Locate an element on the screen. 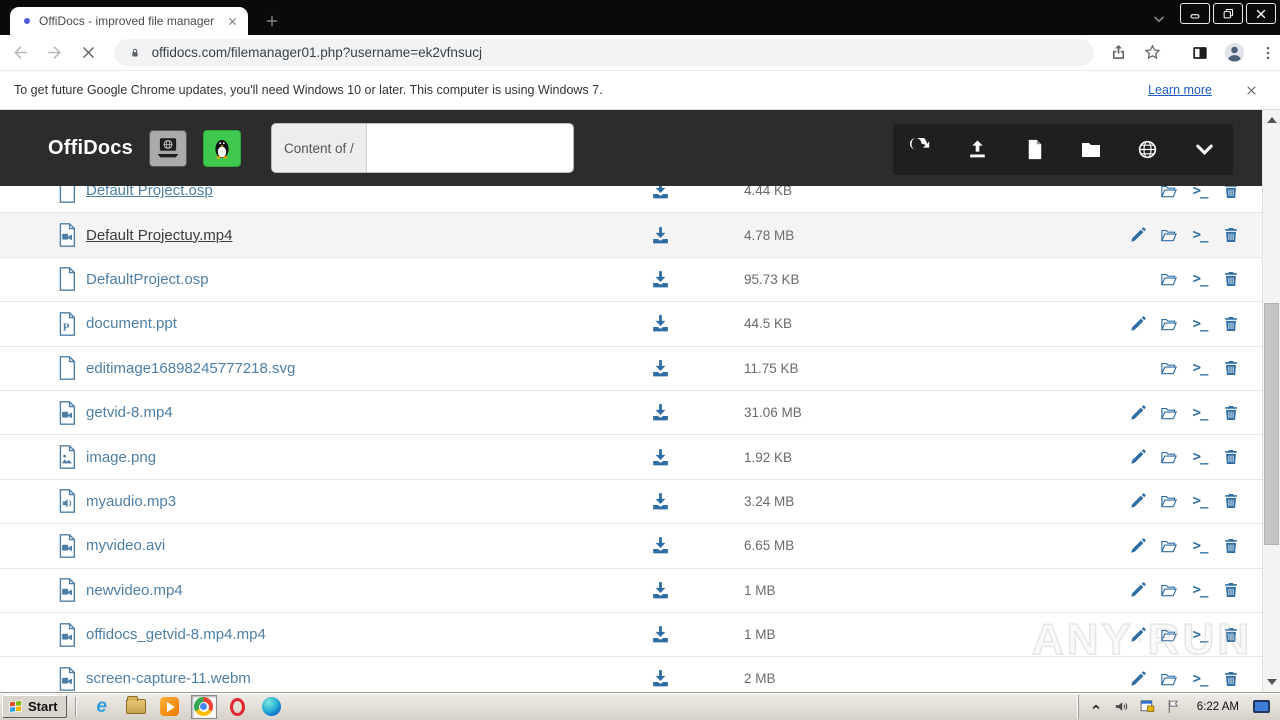  profile-avatar is located at coordinates (1234, 53).